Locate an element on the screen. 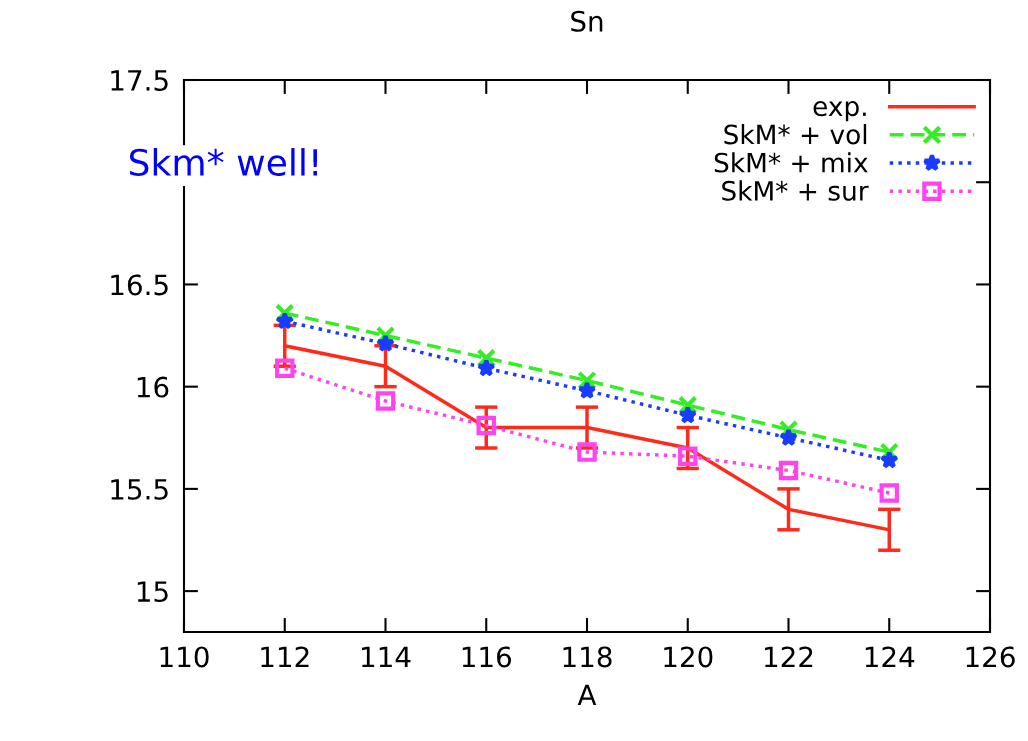  x-axis-title: A is located at coordinates (587, 694).